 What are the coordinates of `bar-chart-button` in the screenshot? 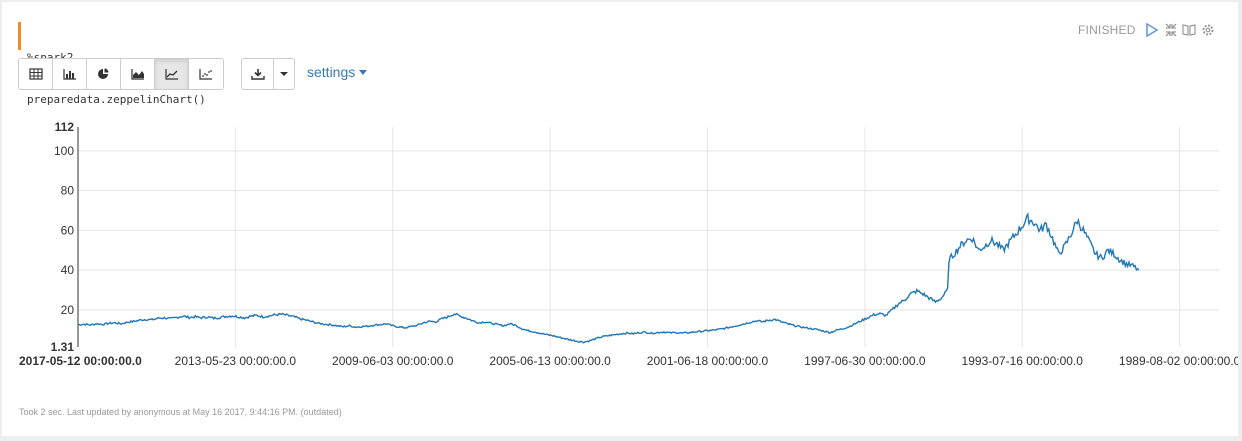 It's located at (70, 74).